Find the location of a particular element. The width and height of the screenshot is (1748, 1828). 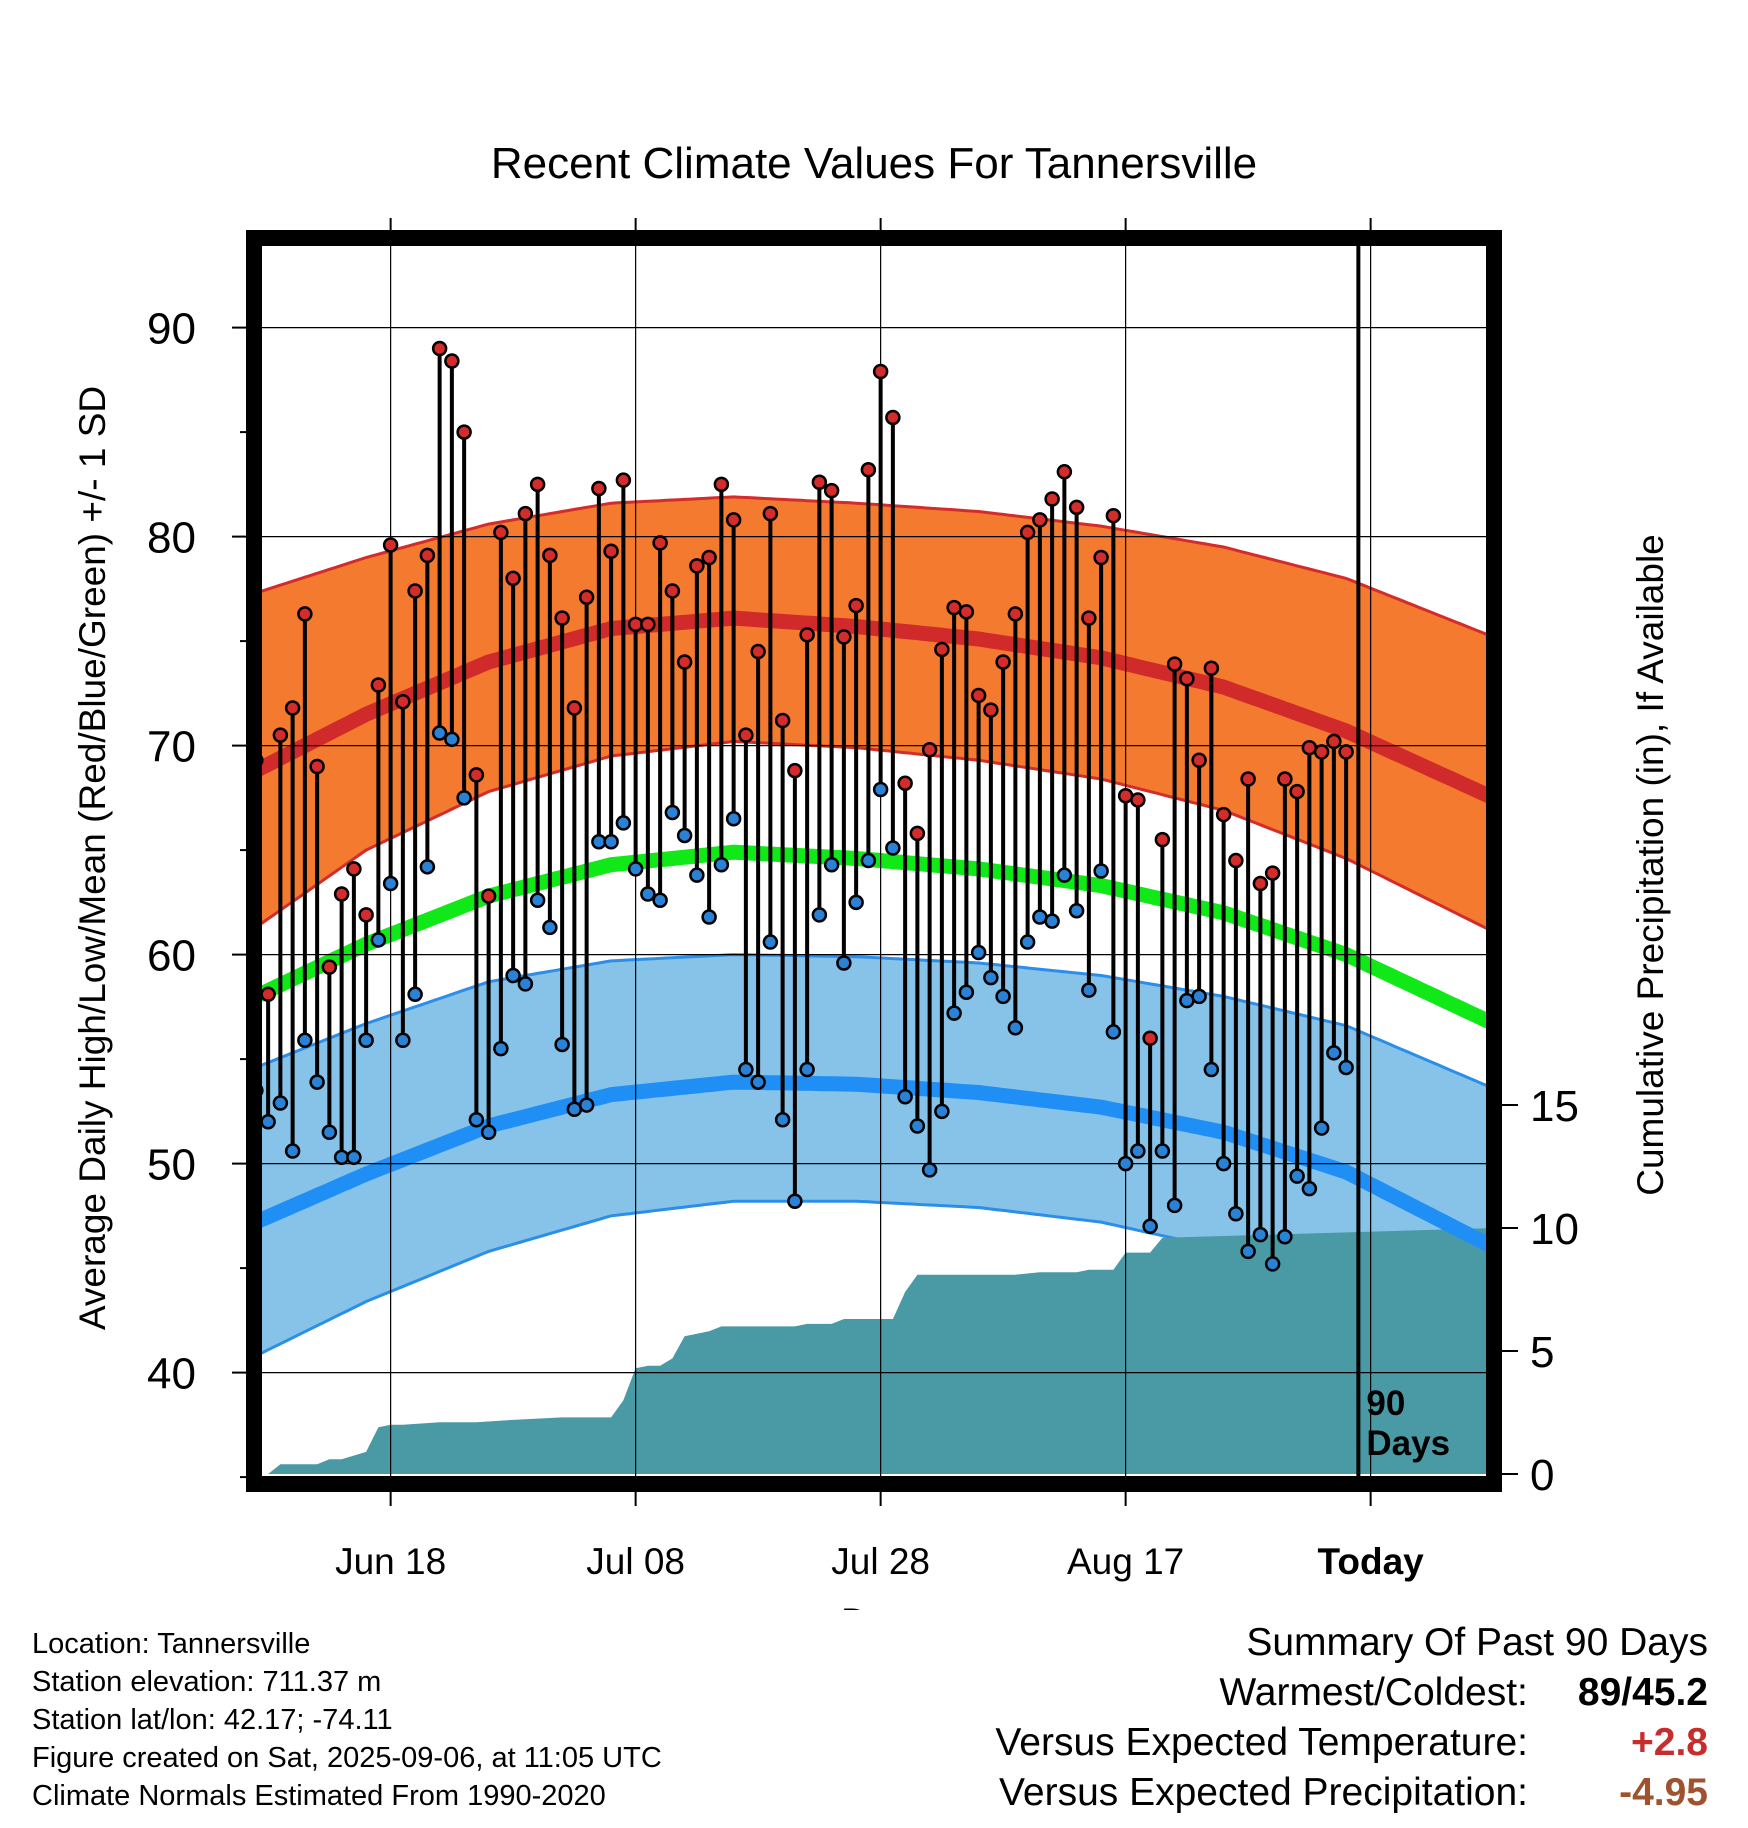

today-annotation: 90 Days is located at coordinates (1408, 1423).